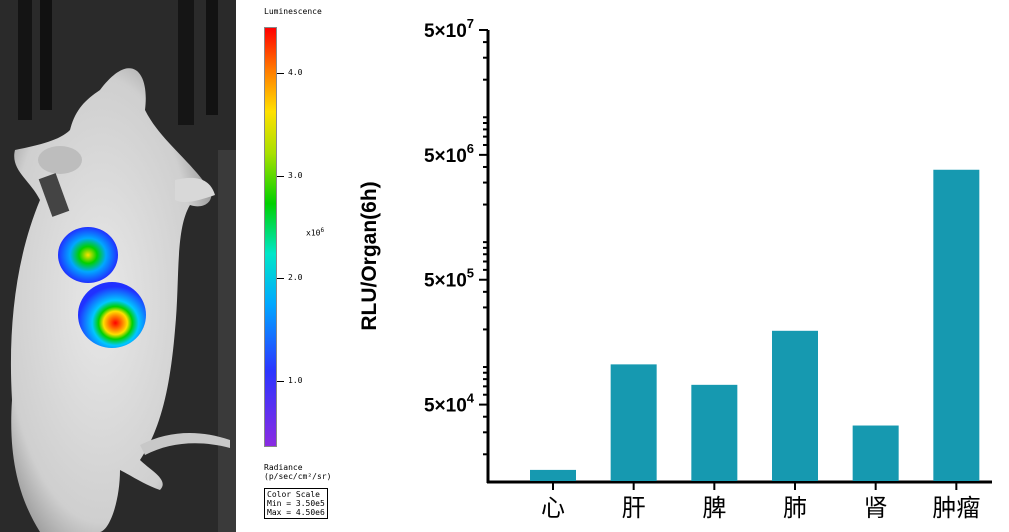  Describe the element at coordinates (956, 508) in the screenshot. I see `x-category-label: 肿瘤` at that location.